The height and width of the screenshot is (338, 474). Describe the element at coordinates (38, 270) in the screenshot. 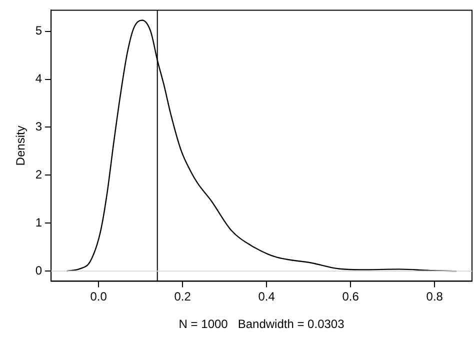

I see `y-tick-label: 0` at that location.